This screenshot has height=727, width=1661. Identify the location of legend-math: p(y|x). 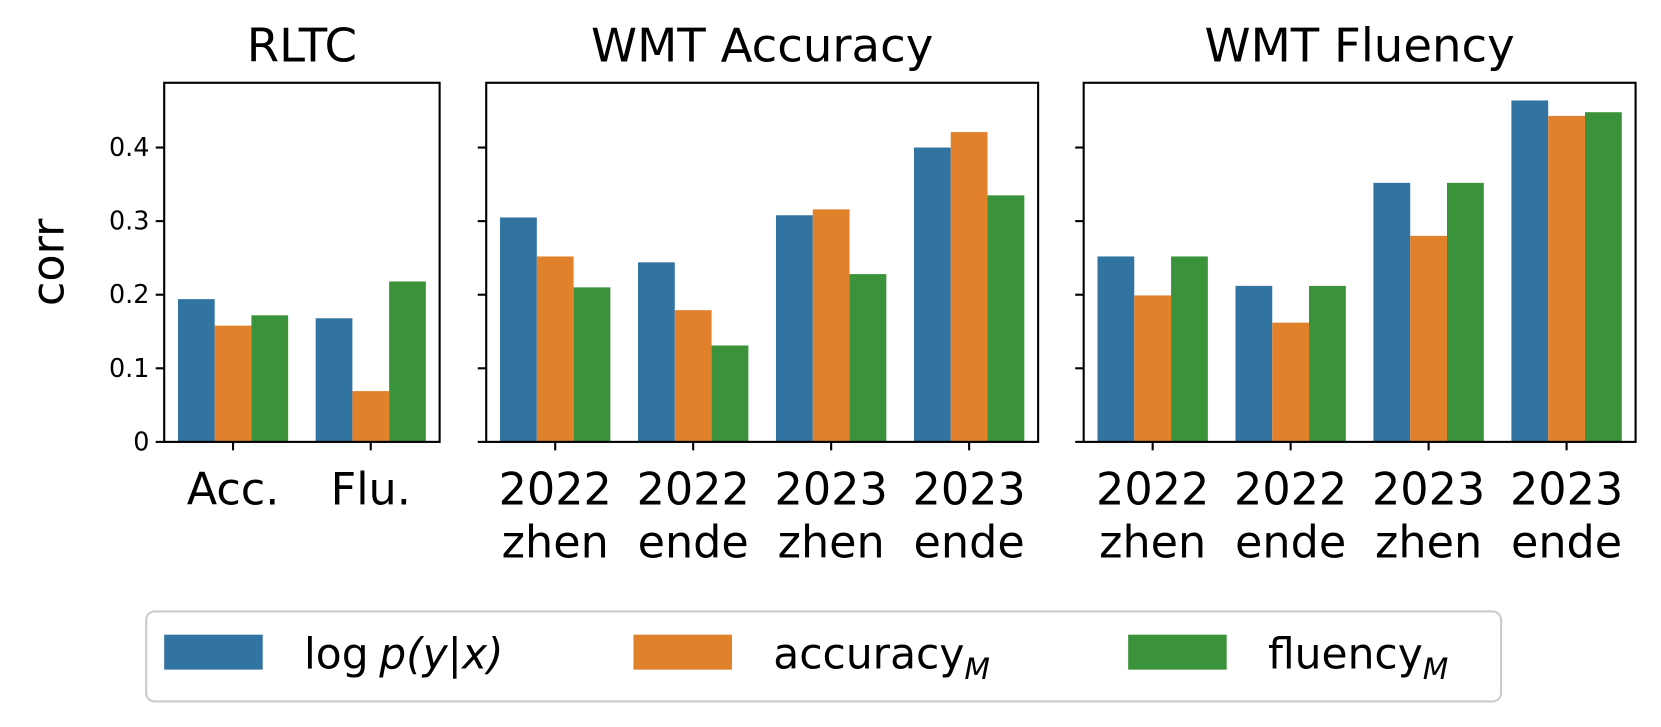
(440, 654).